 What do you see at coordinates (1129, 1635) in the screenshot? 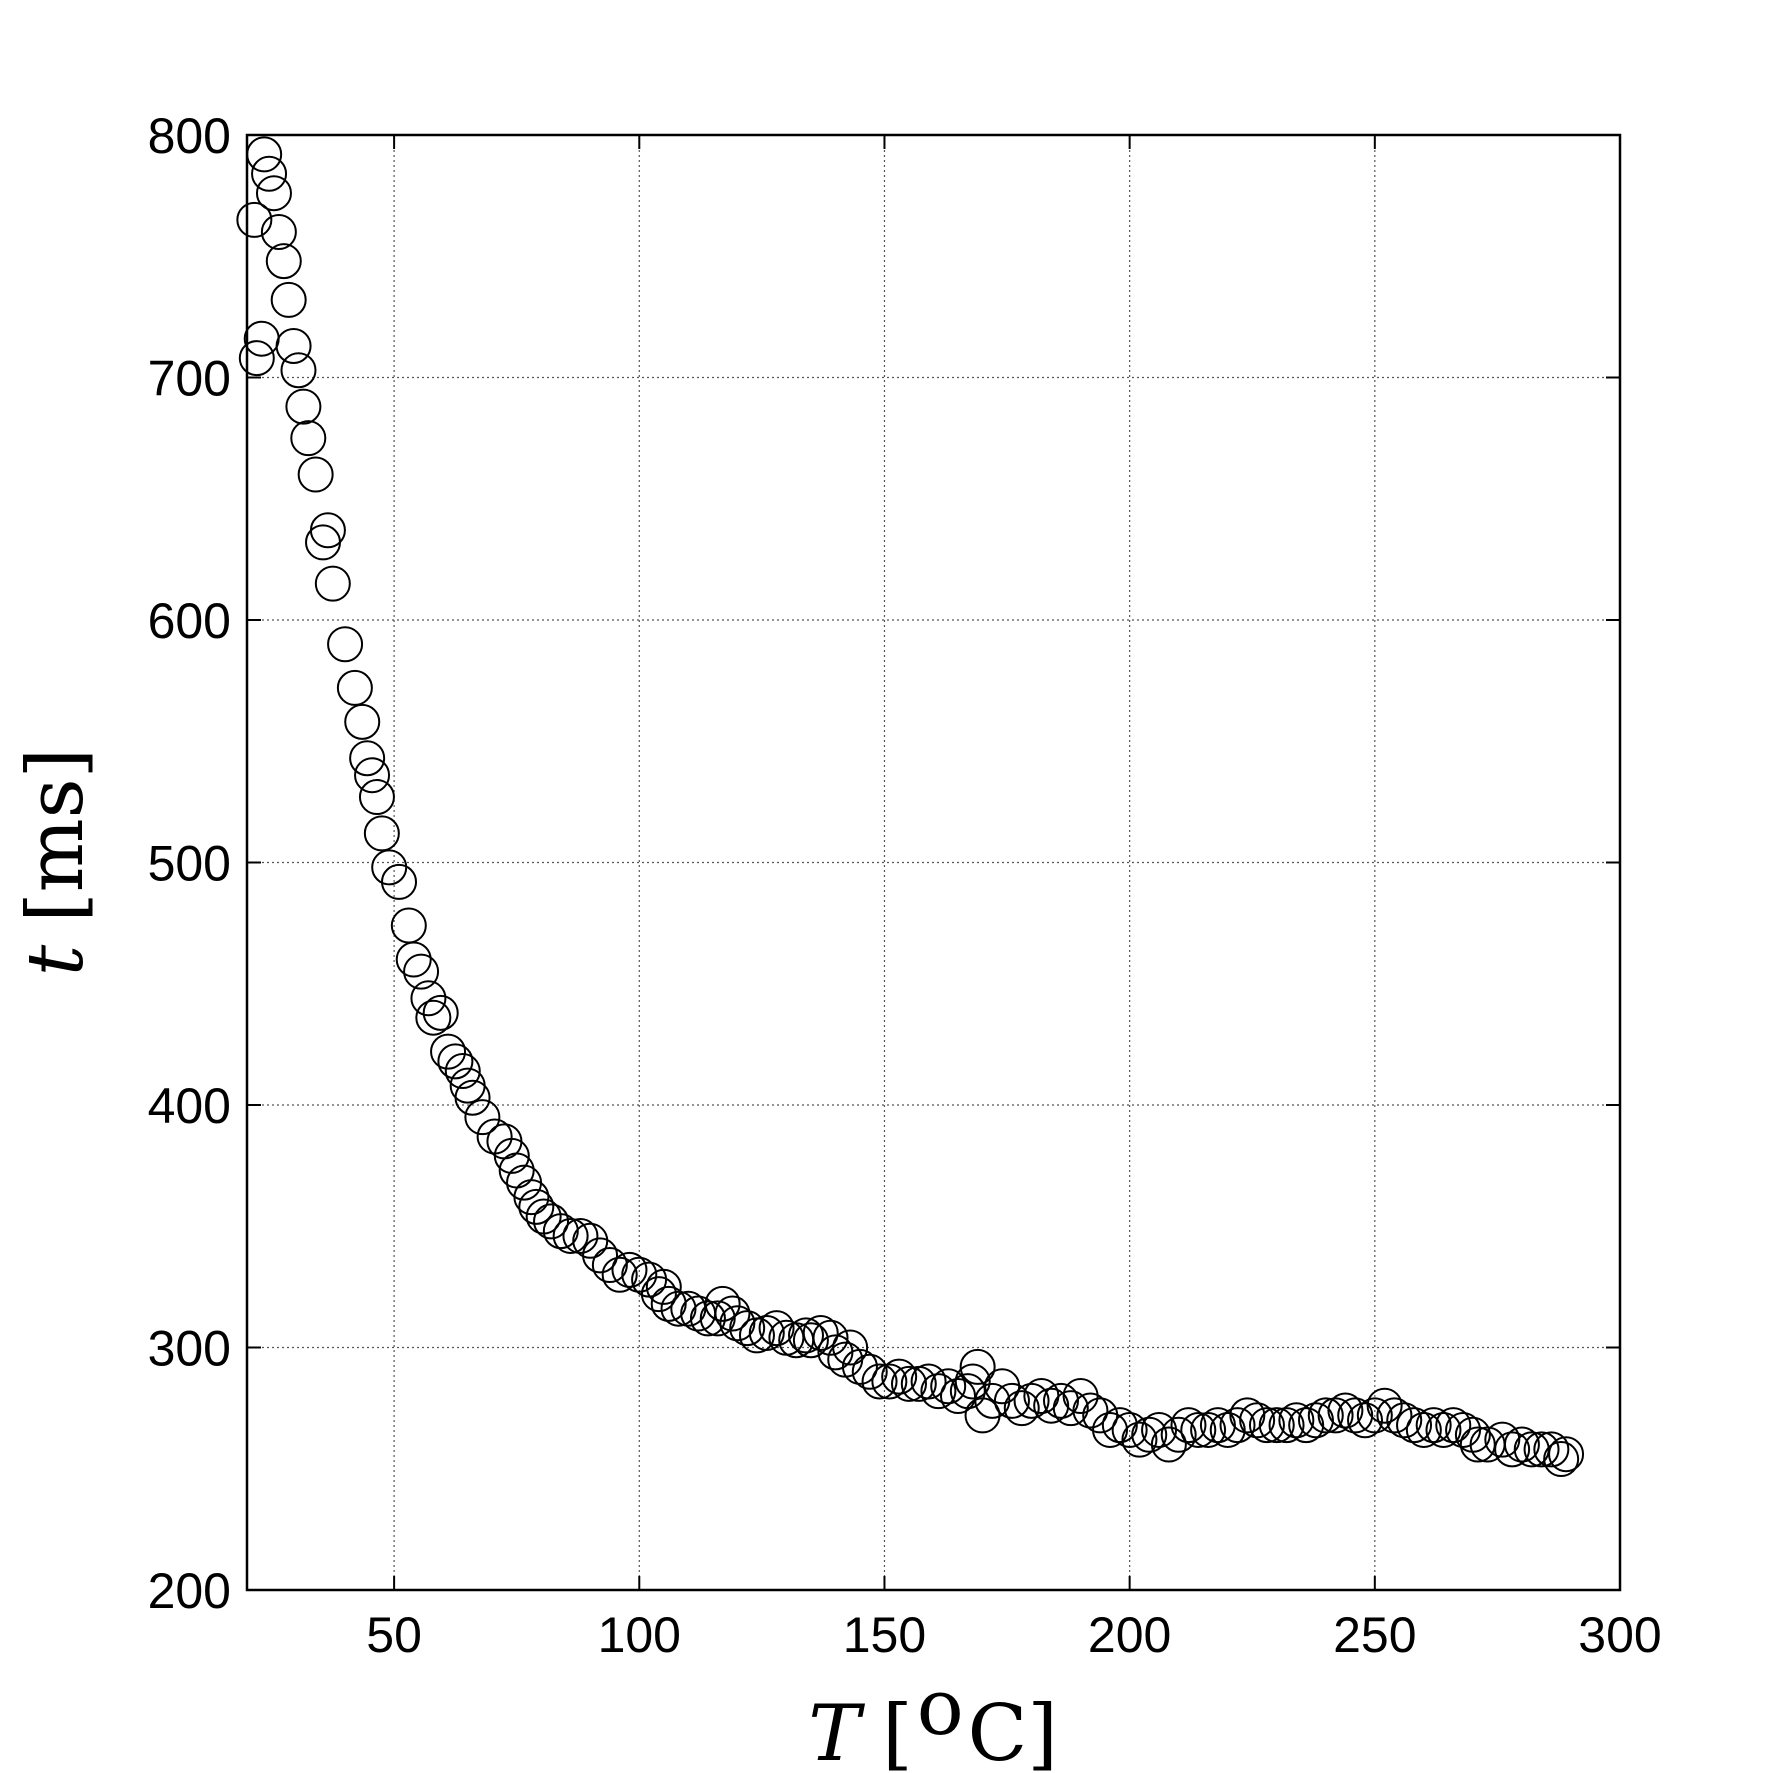
I see `x-tick-label: 200` at bounding box center [1129, 1635].